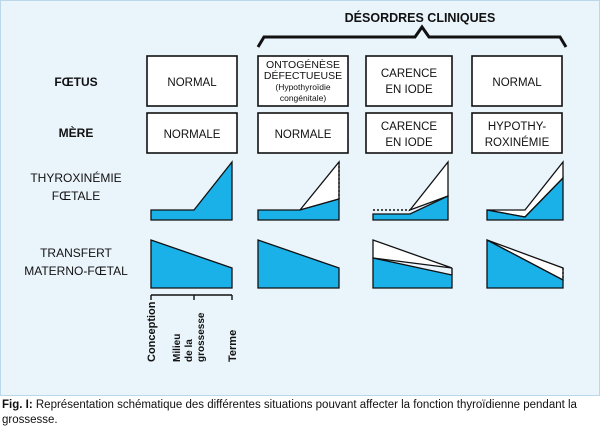 This screenshot has width=600, height=432. Describe the element at coordinates (412, 273) in the screenshot. I see `transfert-shape-3-blue` at that location.